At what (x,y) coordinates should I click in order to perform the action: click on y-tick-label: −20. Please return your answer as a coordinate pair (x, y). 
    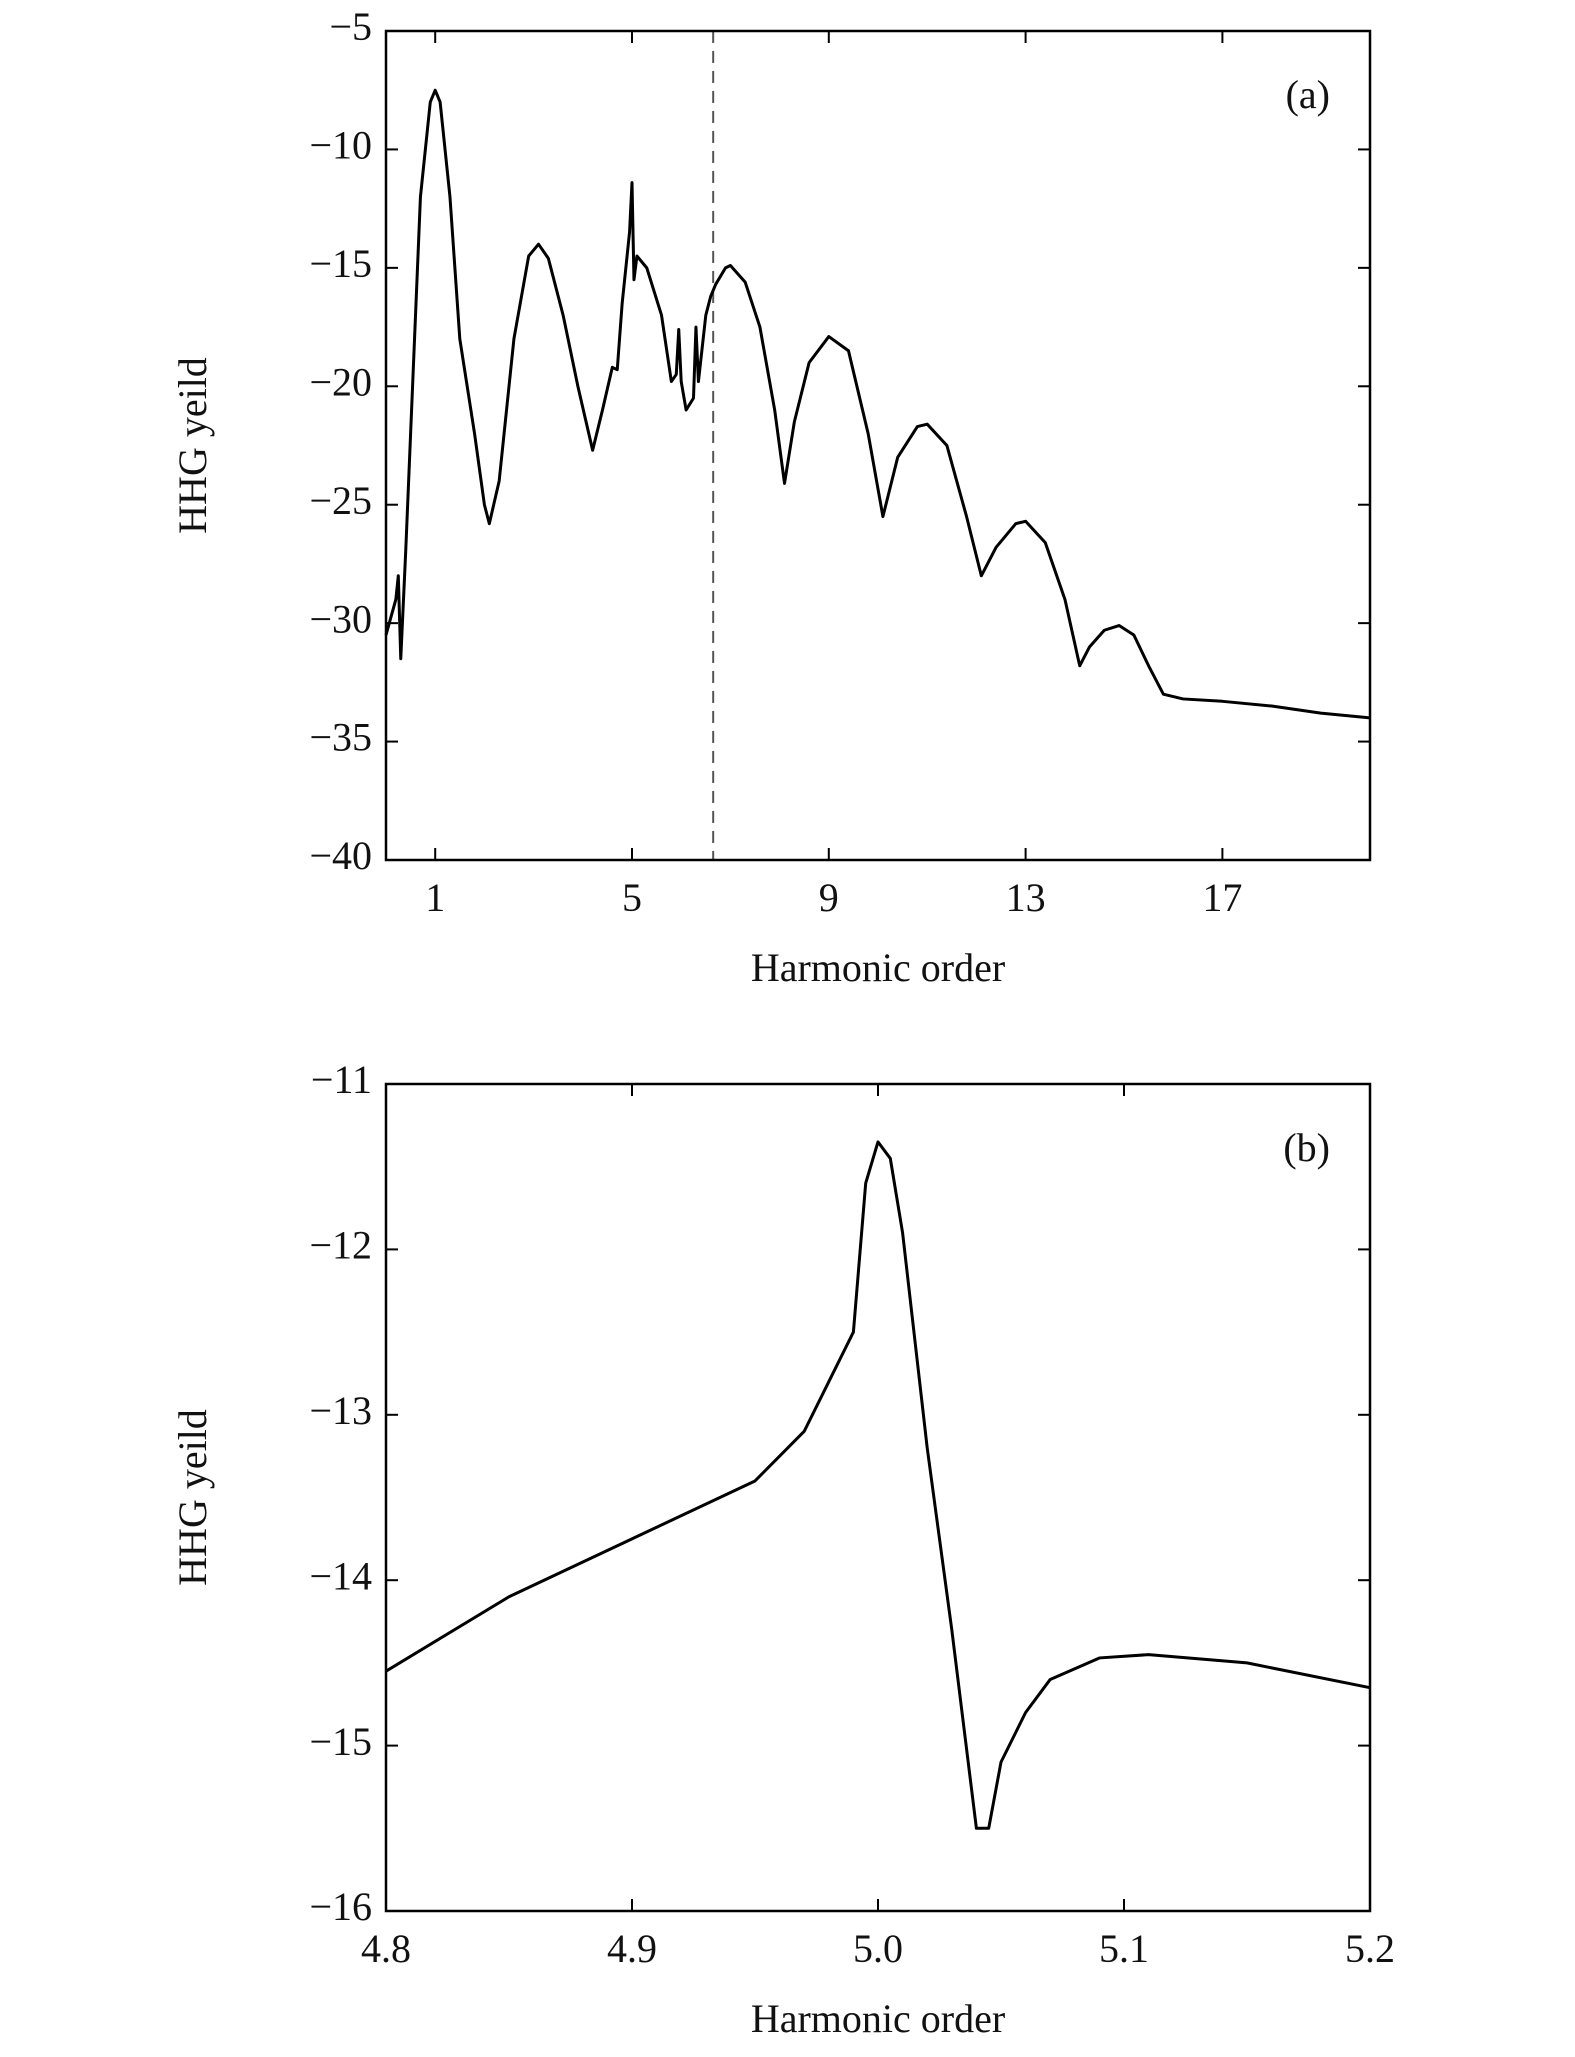
    Looking at the image, I should click on (340, 381).